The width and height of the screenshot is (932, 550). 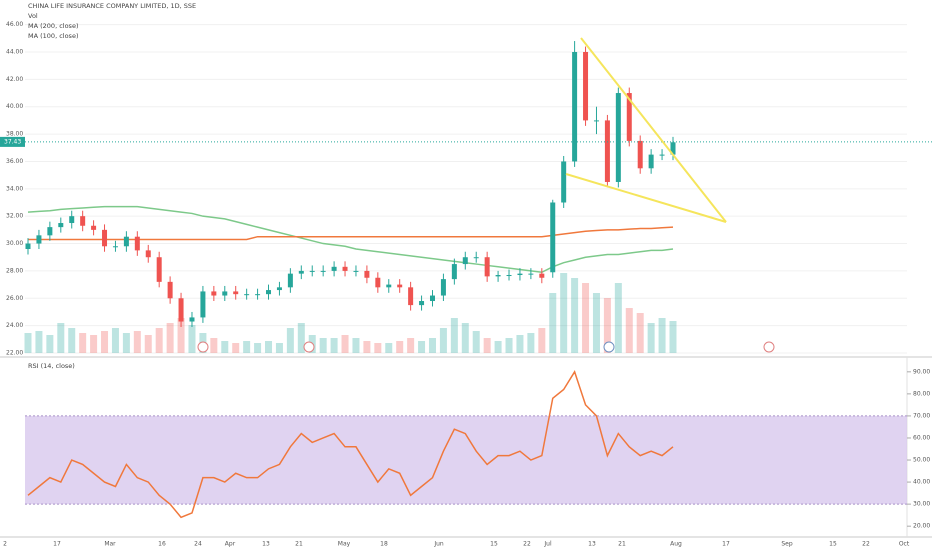 What do you see at coordinates (676, 544) in the screenshot?
I see `x-tick-label: Aug` at bounding box center [676, 544].